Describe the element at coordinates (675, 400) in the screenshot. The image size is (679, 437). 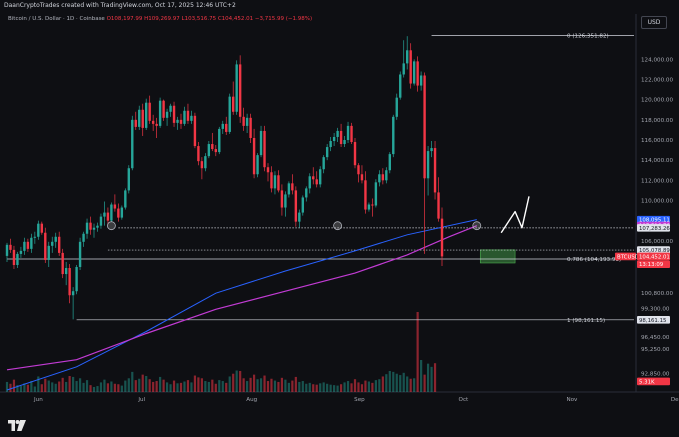
I see `month-tick-label: Dec` at that location.